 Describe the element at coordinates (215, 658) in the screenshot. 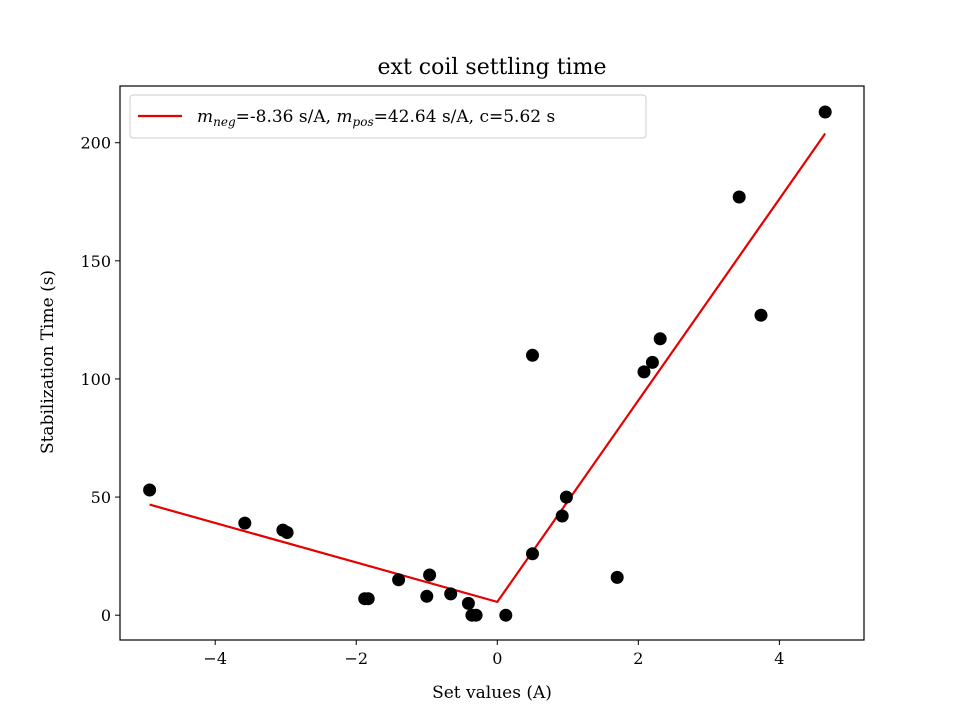

I see `x-tick-label: −4` at that location.